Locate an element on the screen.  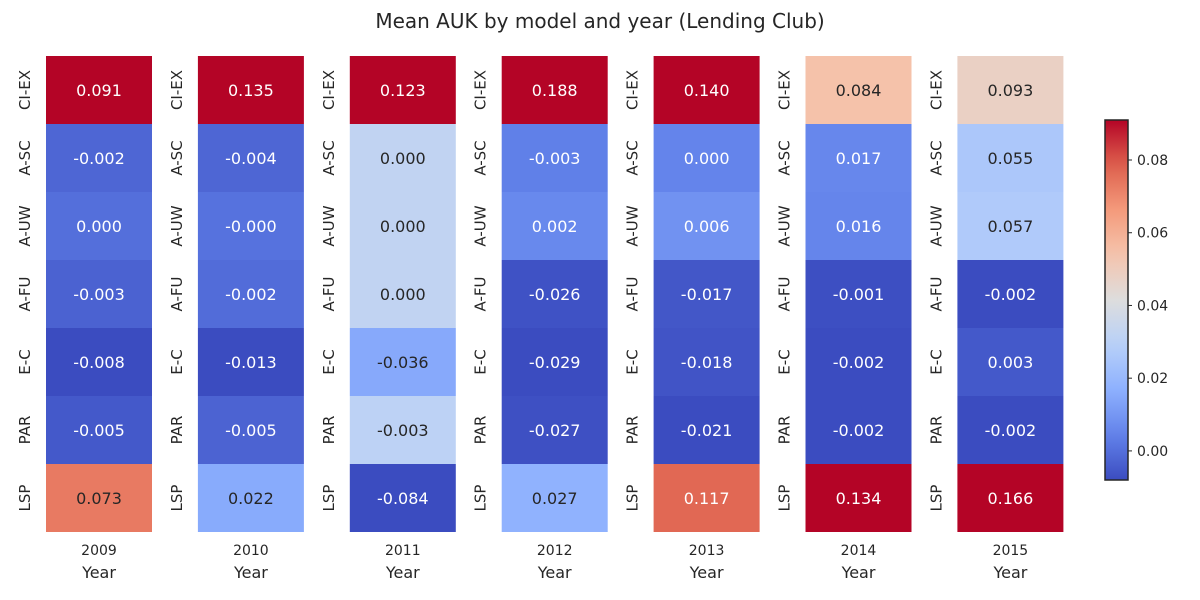
colorbar-tick-label: 0.08 is located at coordinates (1152, 161).